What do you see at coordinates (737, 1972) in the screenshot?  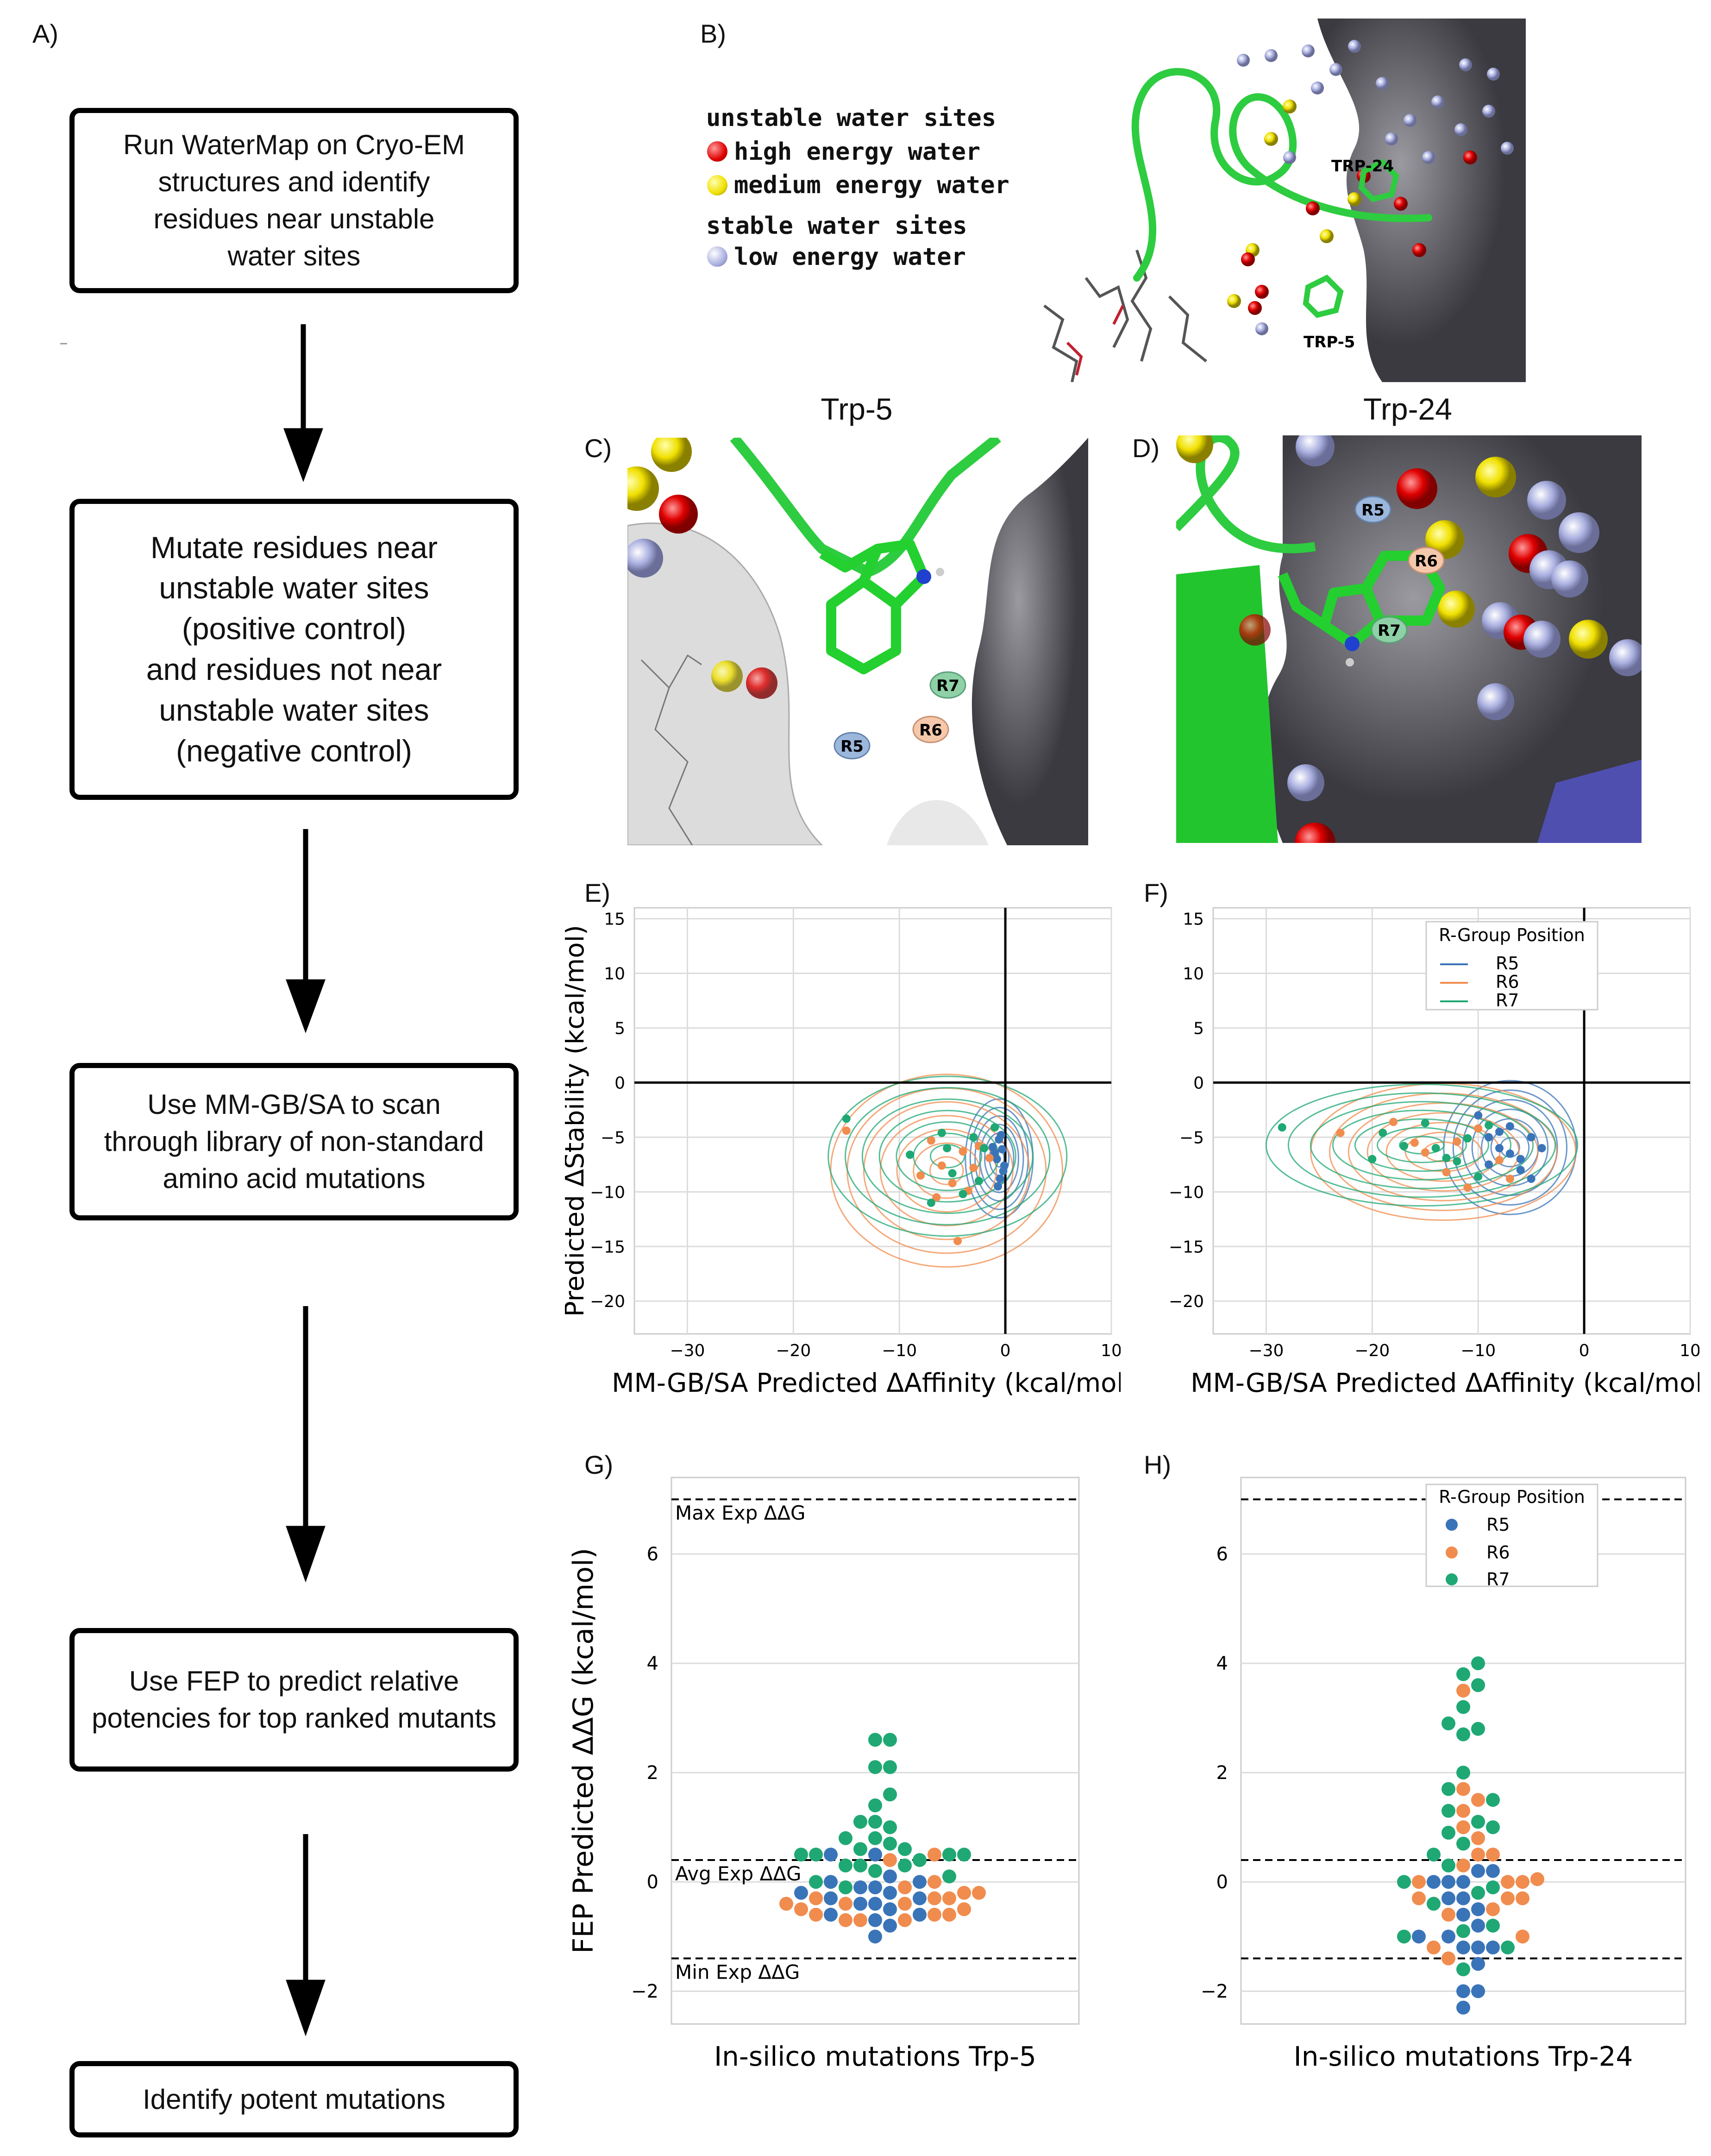 I see `reference-line-label: Min Exp ΔΔG` at bounding box center [737, 1972].